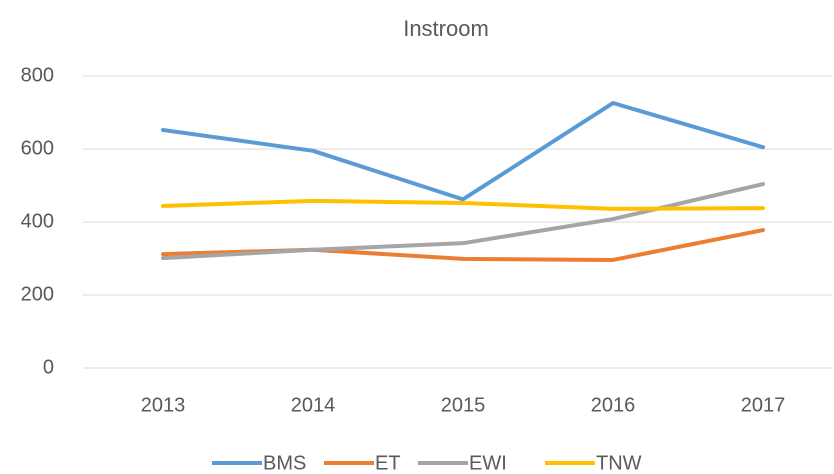 The image size is (834, 474). Describe the element at coordinates (463, 405) in the screenshot. I see `x-tick-label: 2015` at that location.